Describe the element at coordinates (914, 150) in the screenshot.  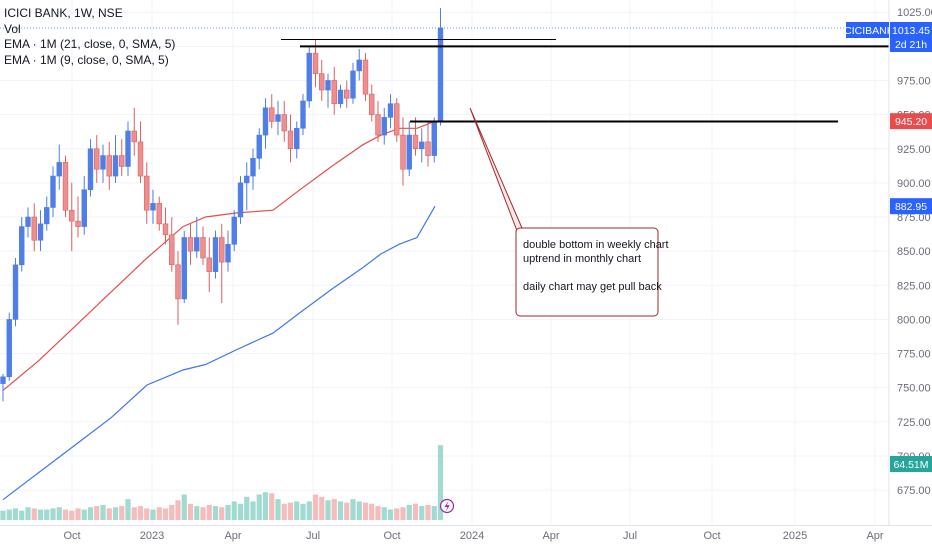
I see `y-tick-label: 925.00` at that location.